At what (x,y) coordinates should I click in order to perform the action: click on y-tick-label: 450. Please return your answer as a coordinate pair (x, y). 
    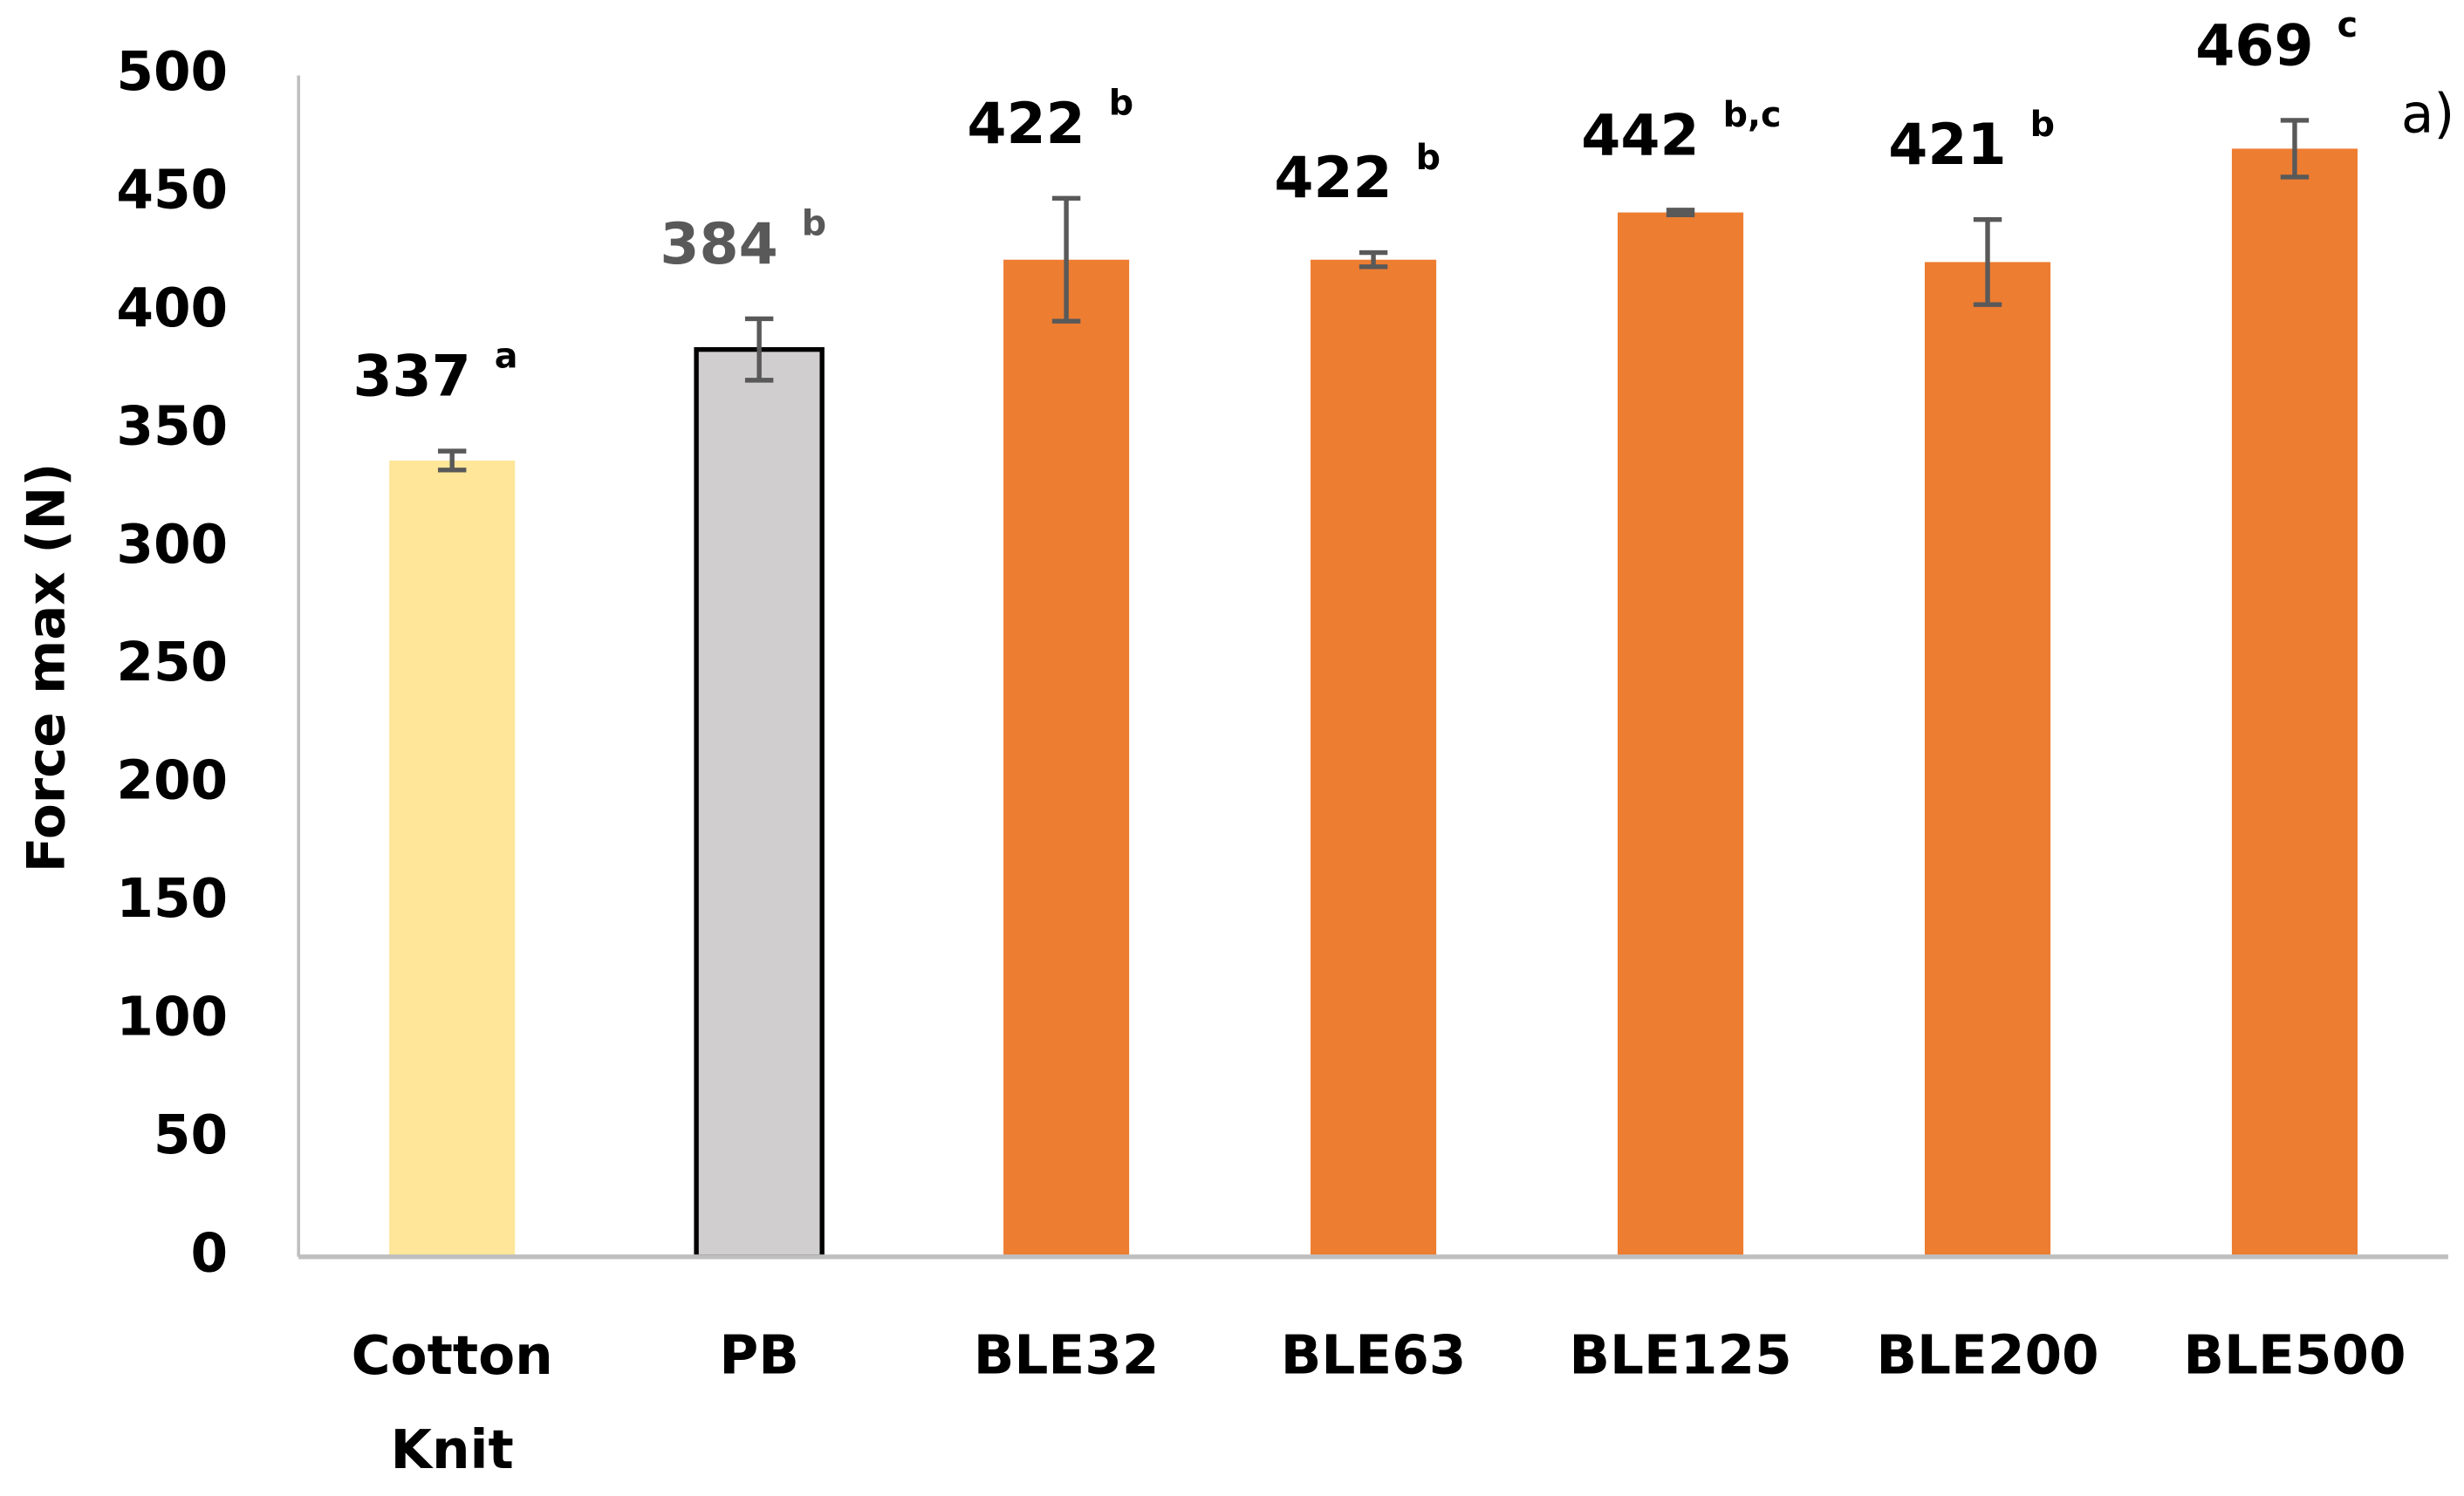
    Looking at the image, I should click on (172, 190).